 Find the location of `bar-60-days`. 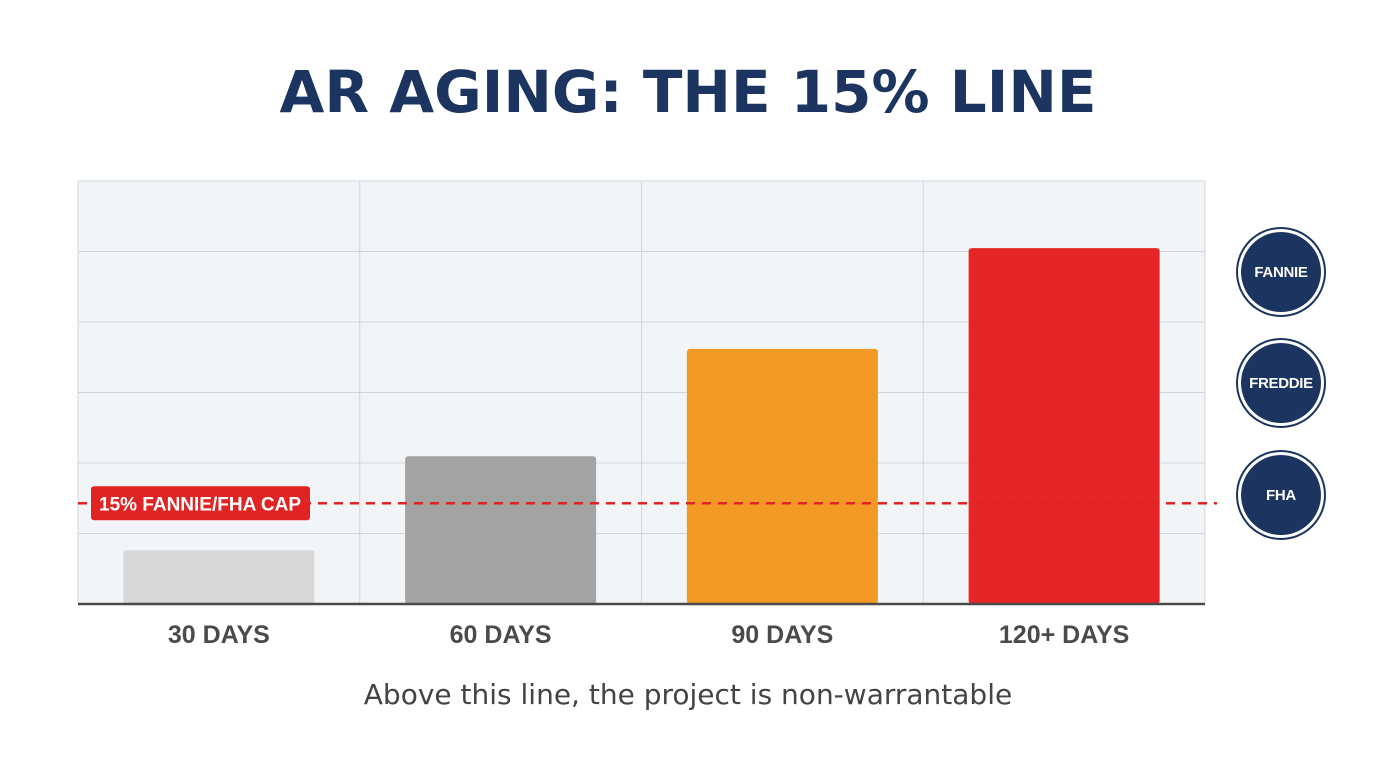

bar-60-days is located at coordinates (501, 530).